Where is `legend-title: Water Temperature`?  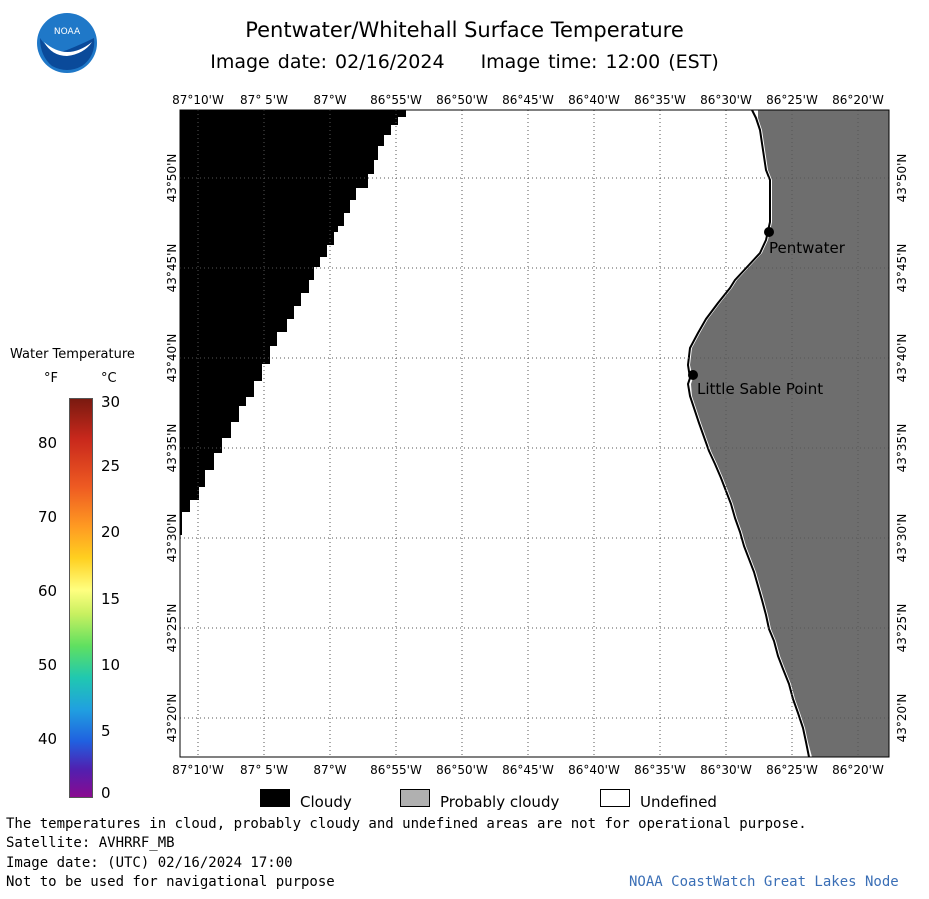
legend-title: Water Temperature is located at coordinates (72, 354).